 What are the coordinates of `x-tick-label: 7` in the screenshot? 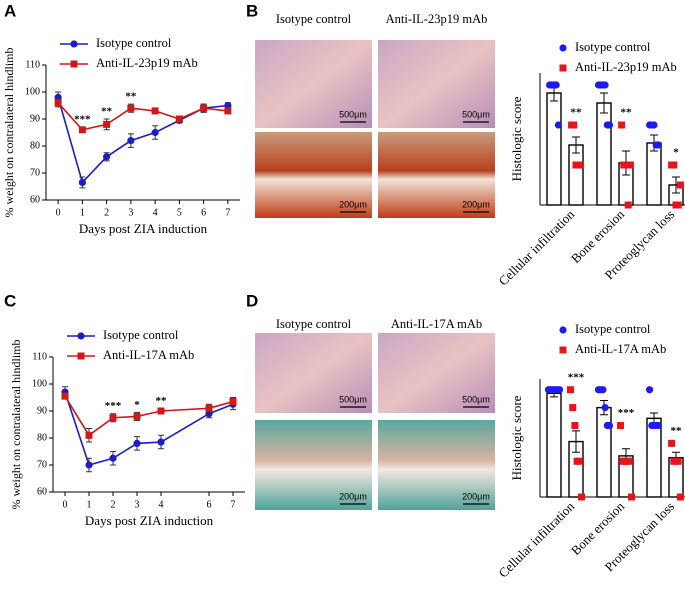 It's located at (233, 504).